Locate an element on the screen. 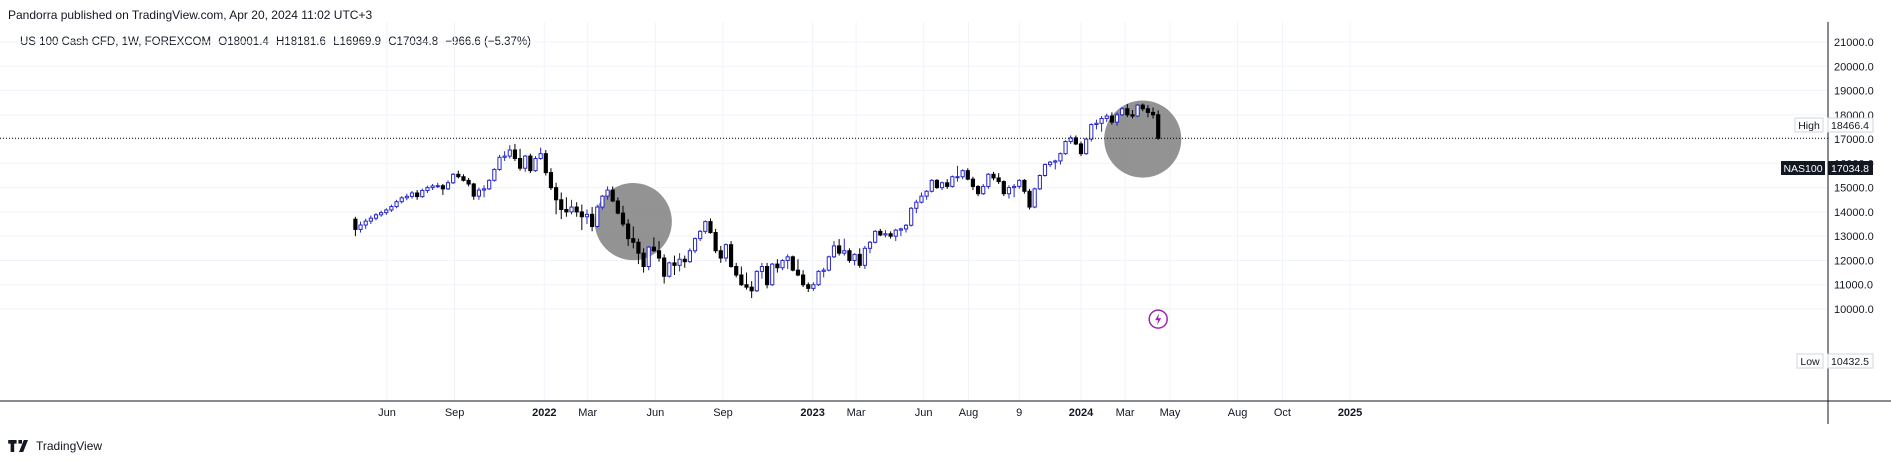  highlight-circle is located at coordinates (633, 222).